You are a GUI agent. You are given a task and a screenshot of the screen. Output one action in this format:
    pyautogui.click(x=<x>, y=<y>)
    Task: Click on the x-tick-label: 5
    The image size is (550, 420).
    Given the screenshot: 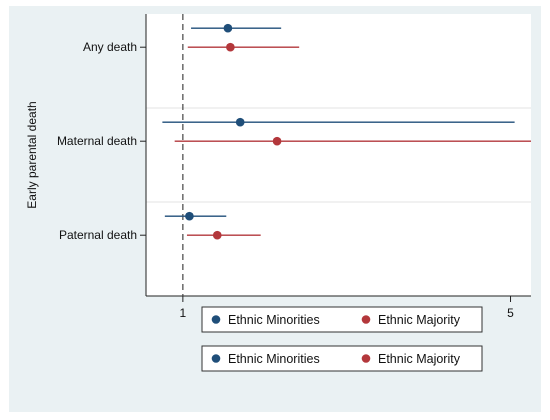 What is the action you would take?
    pyautogui.click(x=510, y=313)
    